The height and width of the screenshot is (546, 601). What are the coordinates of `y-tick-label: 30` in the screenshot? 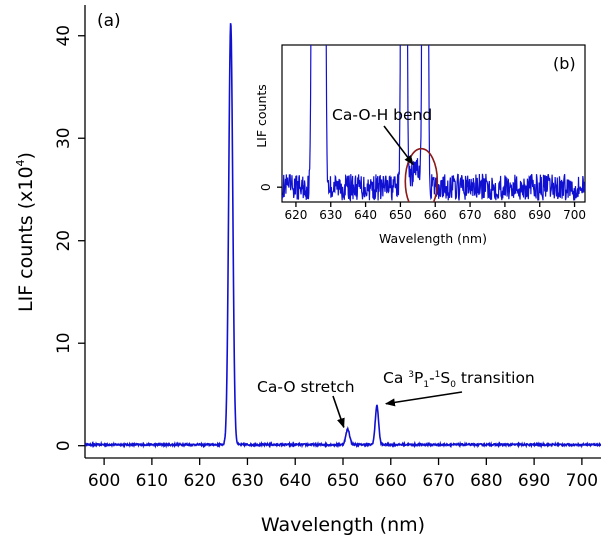 It's located at (64, 138).